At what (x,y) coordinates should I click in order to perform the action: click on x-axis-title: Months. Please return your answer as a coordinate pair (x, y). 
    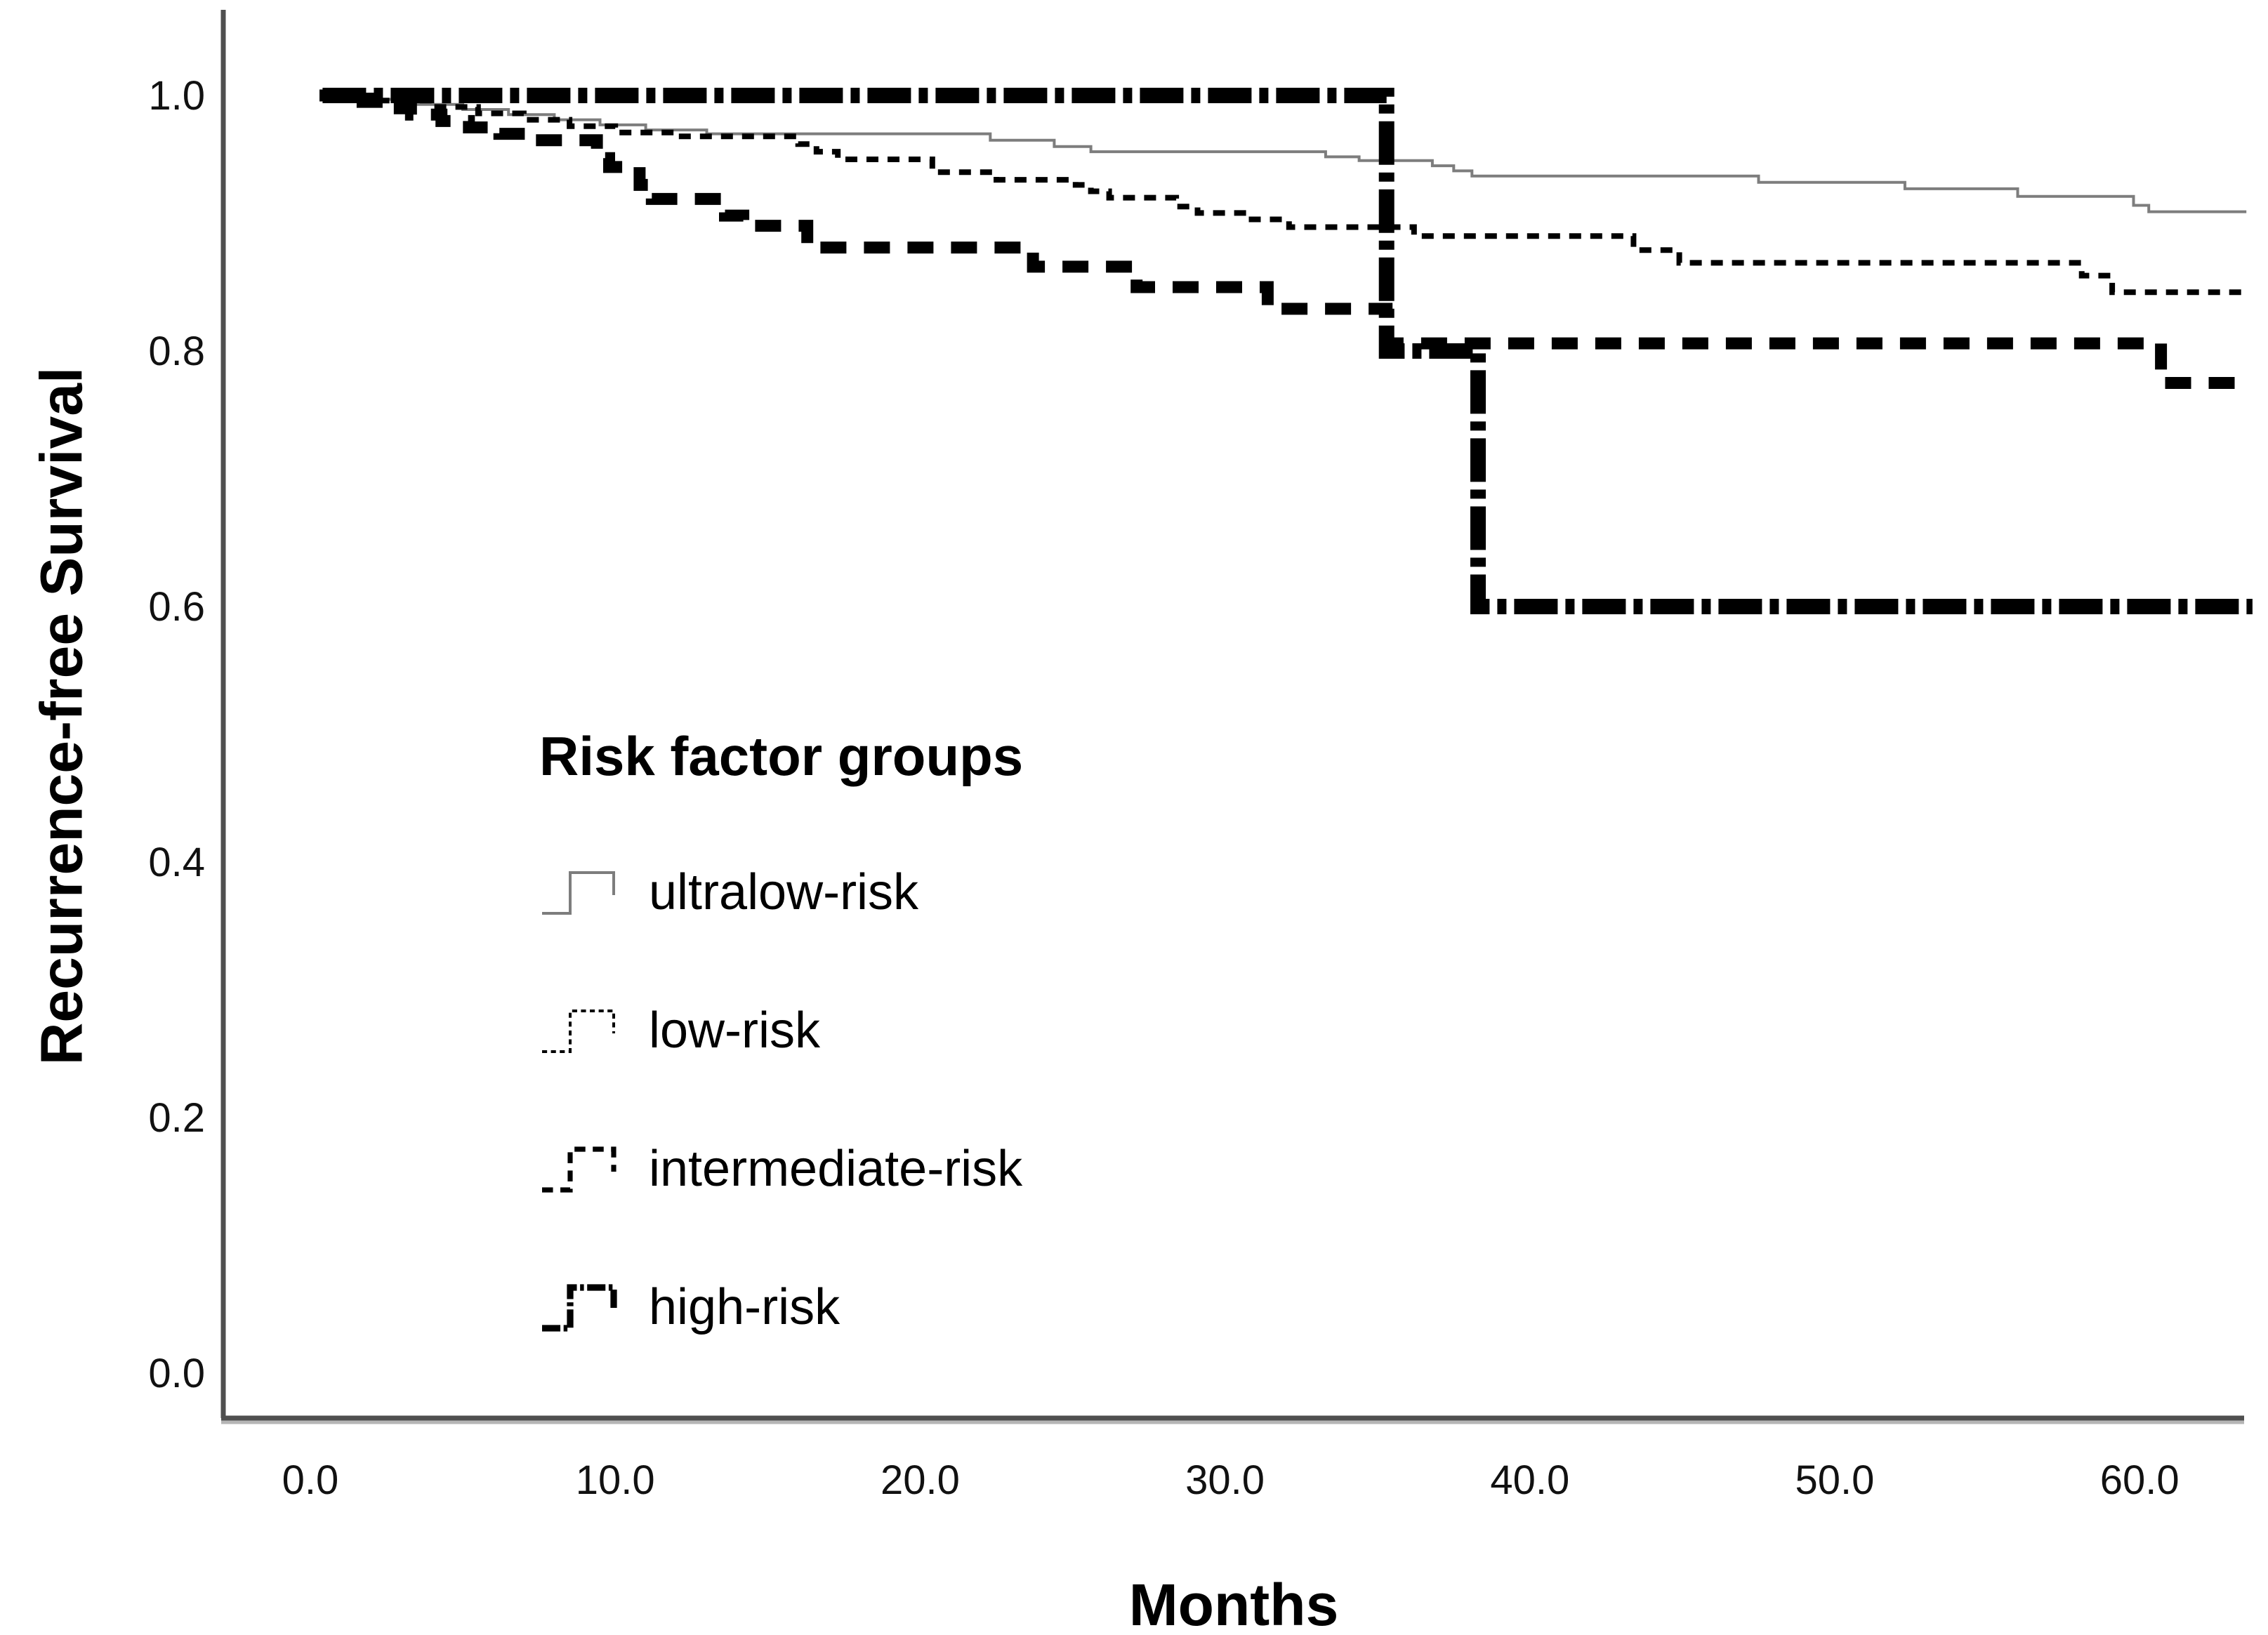
    Looking at the image, I should click on (1233, 1603).